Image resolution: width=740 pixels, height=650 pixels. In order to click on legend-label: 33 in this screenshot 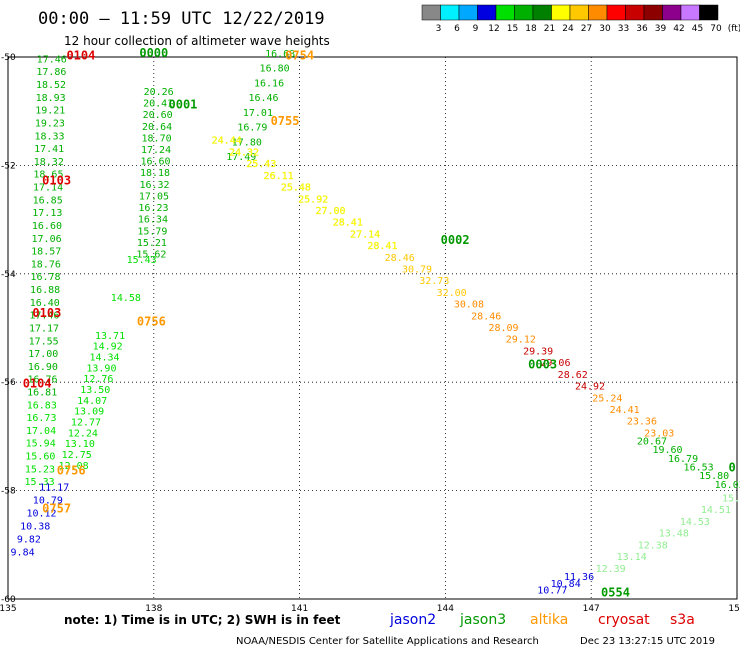, I will do `click(623, 29)`.